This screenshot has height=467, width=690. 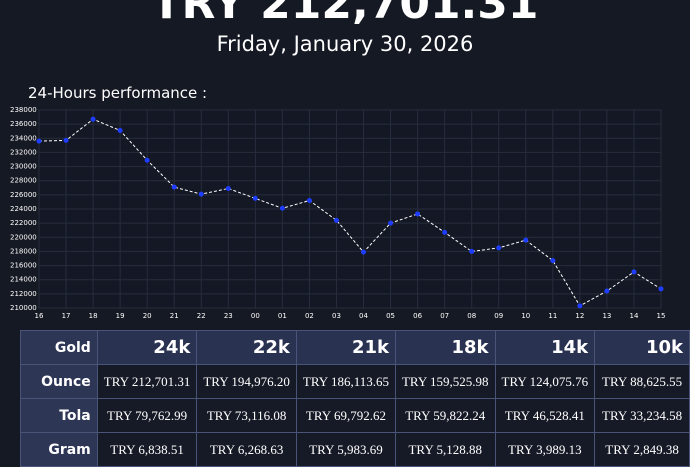 What do you see at coordinates (282, 316) in the screenshot?
I see `x-tick-label: 01` at bounding box center [282, 316].